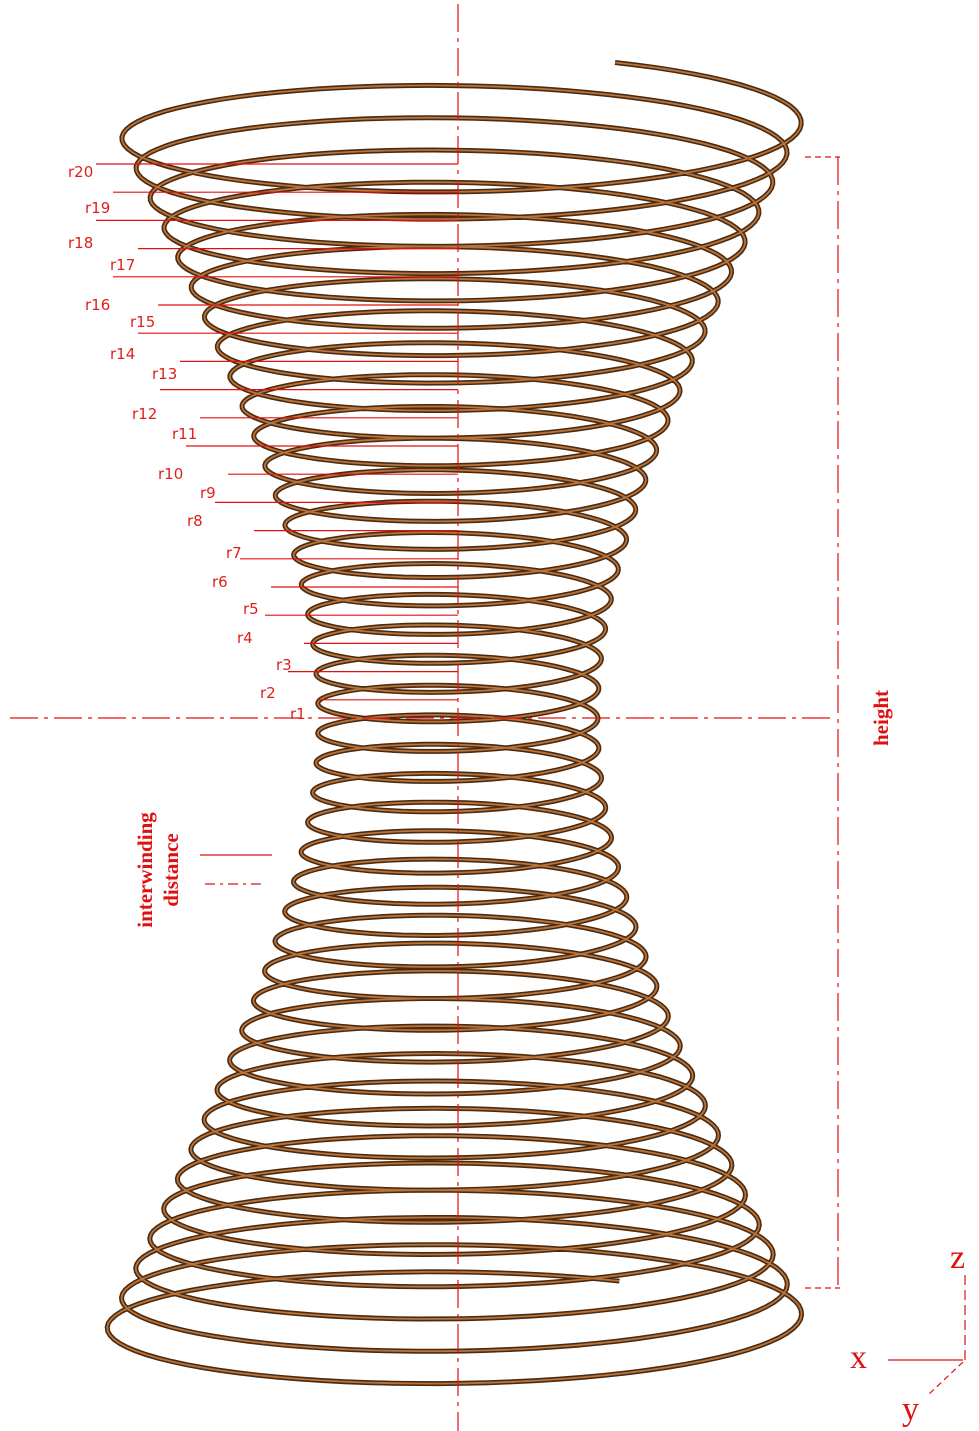 The width and height of the screenshot is (979, 1431). What do you see at coordinates (145, 870) in the screenshot?
I see `interwinding-label: interwinding` at bounding box center [145, 870].